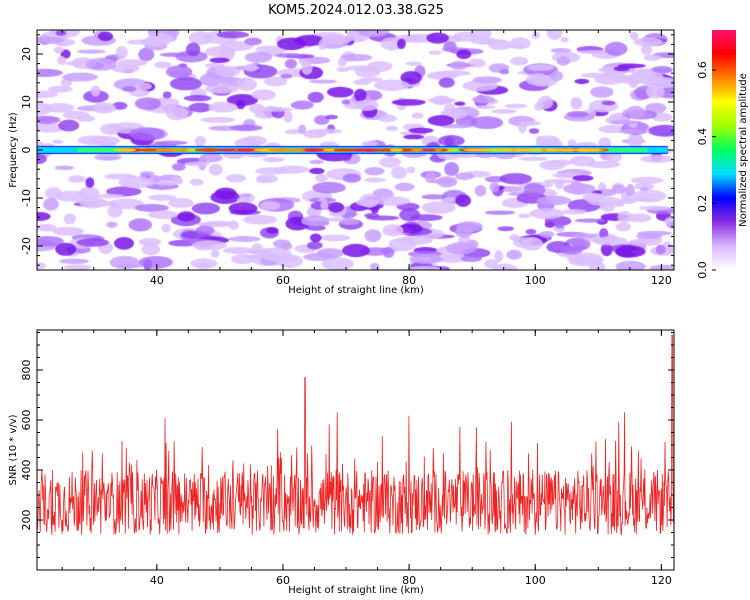  What do you see at coordinates (13, 150) in the screenshot?
I see `spectrogram-y-label: Frequency (Hz)` at bounding box center [13, 150].